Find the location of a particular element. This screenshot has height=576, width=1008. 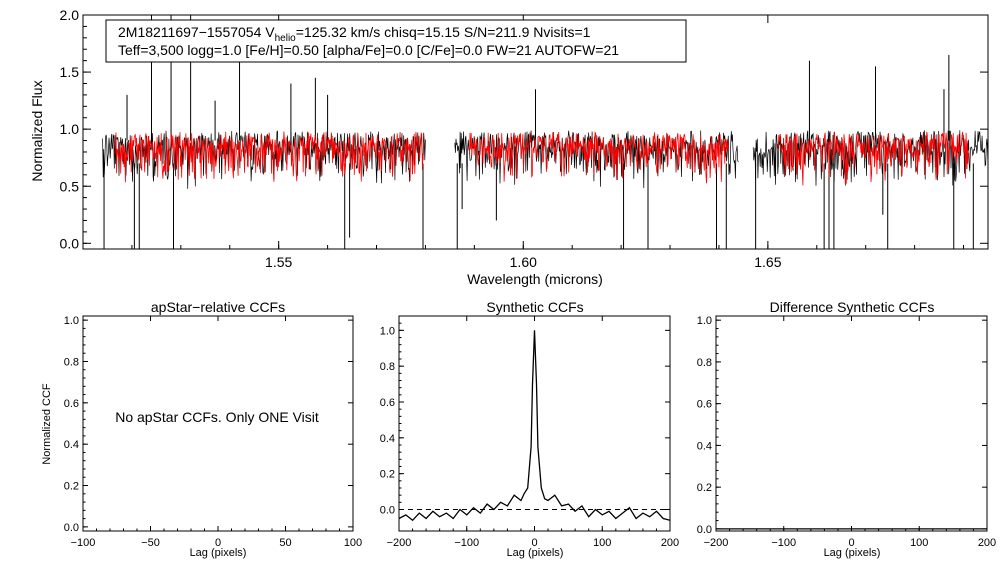

x-tick-label: 1.55 is located at coordinates (278, 262).